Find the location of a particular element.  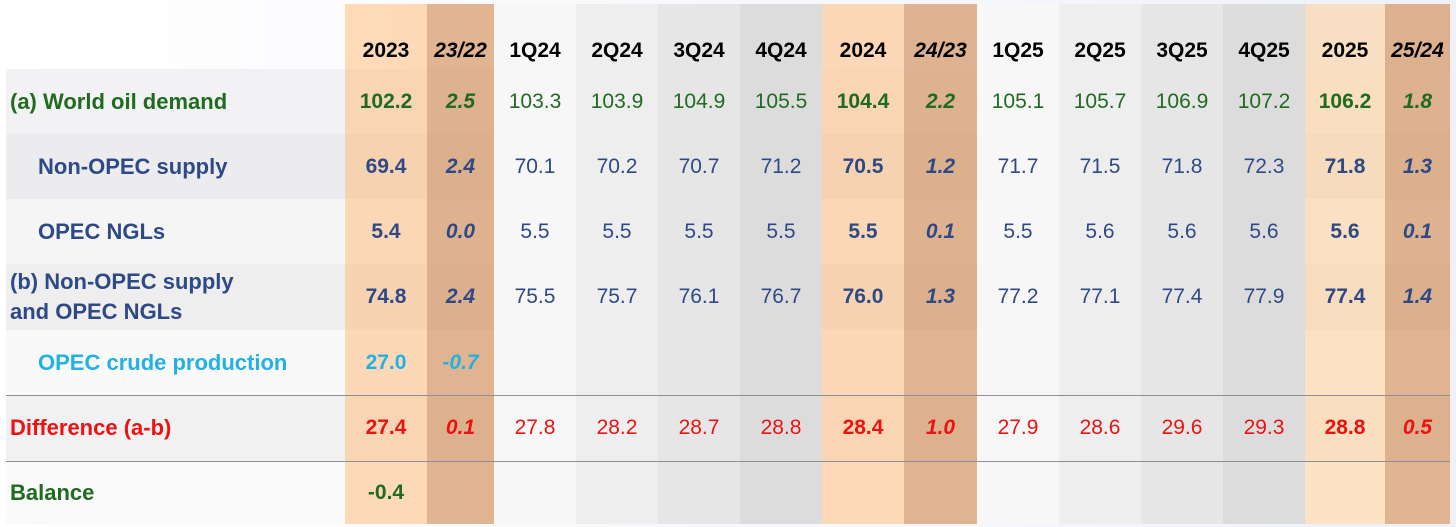

table-cell: 77.2 is located at coordinates (1018, 296).